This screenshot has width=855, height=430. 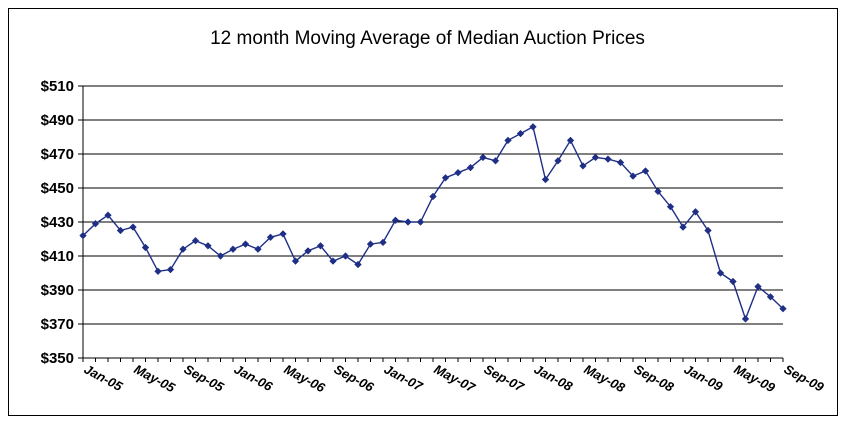 What do you see at coordinates (57, 154) in the screenshot?
I see `y-tick-label: $470` at bounding box center [57, 154].